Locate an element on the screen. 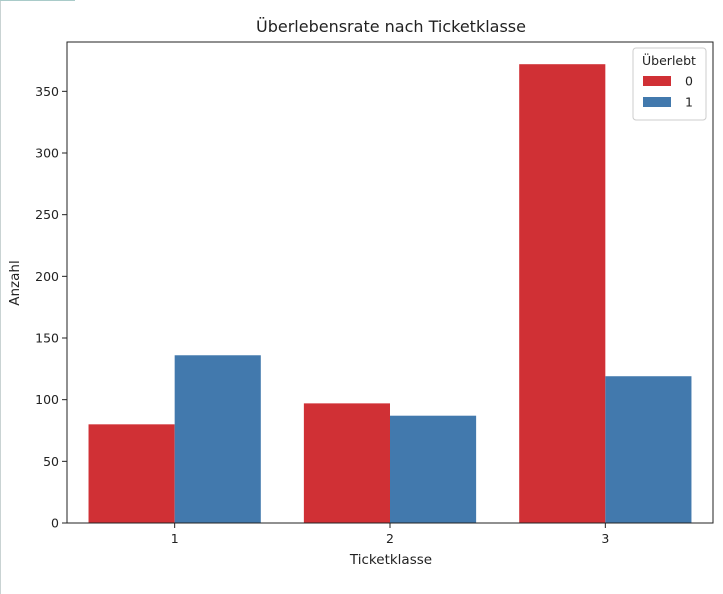  y-axis: 0 50 100 150 200 250 300 350 is located at coordinates (51, 307).